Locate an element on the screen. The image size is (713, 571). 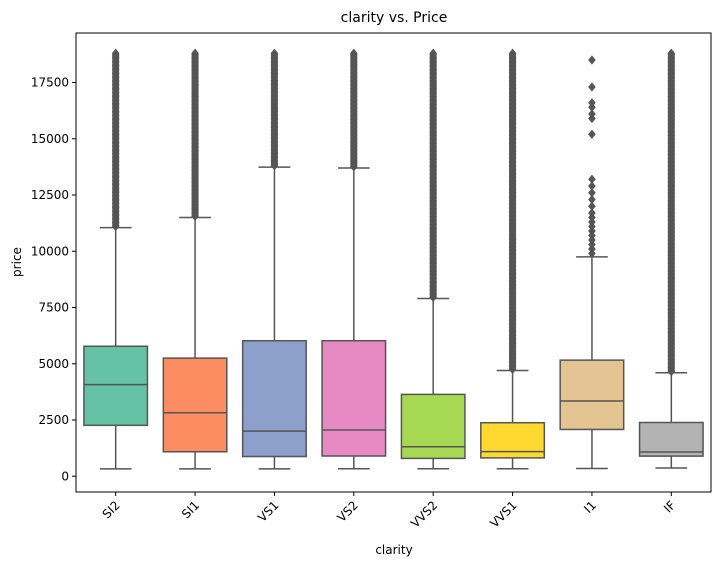
box-vvs1 is located at coordinates (513, 440).